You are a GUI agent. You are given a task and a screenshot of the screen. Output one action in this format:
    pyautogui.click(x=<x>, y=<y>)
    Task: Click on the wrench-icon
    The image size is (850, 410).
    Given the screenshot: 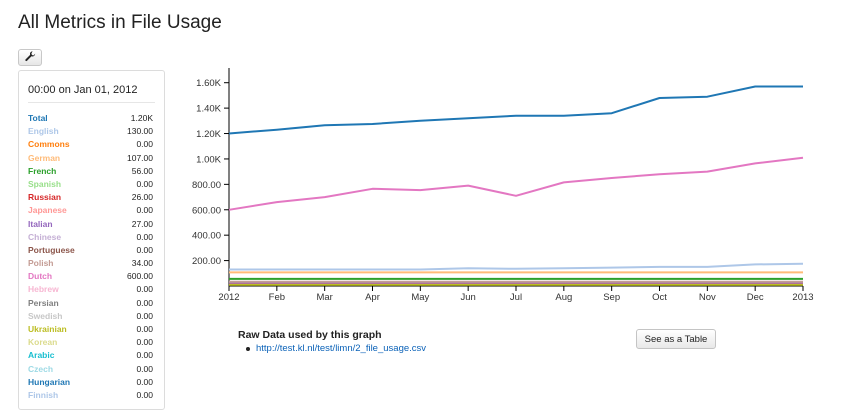 What is the action you would take?
    pyautogui.click(x=30, y=58)
    